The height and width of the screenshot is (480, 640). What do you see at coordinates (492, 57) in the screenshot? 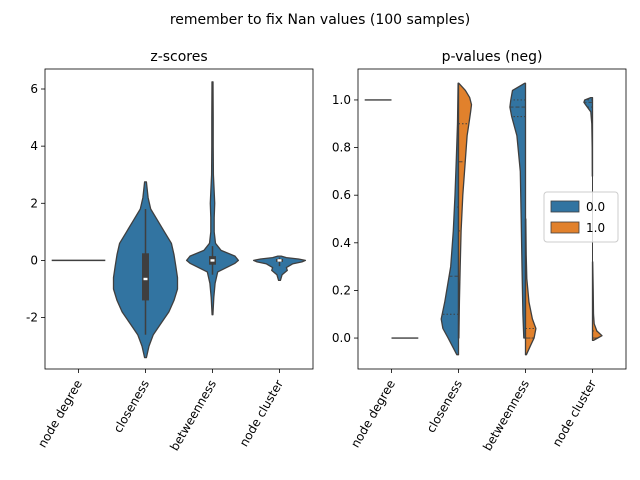
I see `axes-title: p-values (neg)` at bounding box center [492, 57].